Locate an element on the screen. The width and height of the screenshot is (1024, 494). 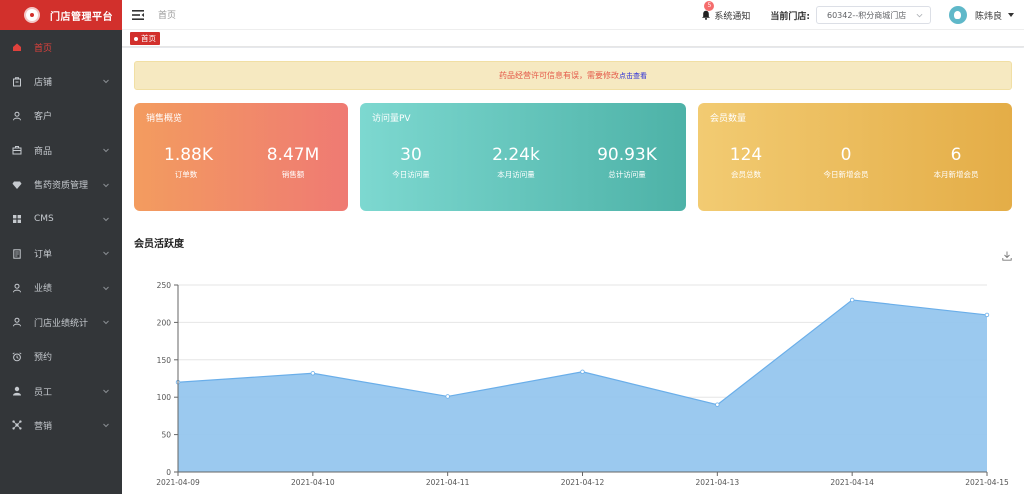
stat-month-pv: 2.24k 本月访问量 is located at coordinates (516, 162).